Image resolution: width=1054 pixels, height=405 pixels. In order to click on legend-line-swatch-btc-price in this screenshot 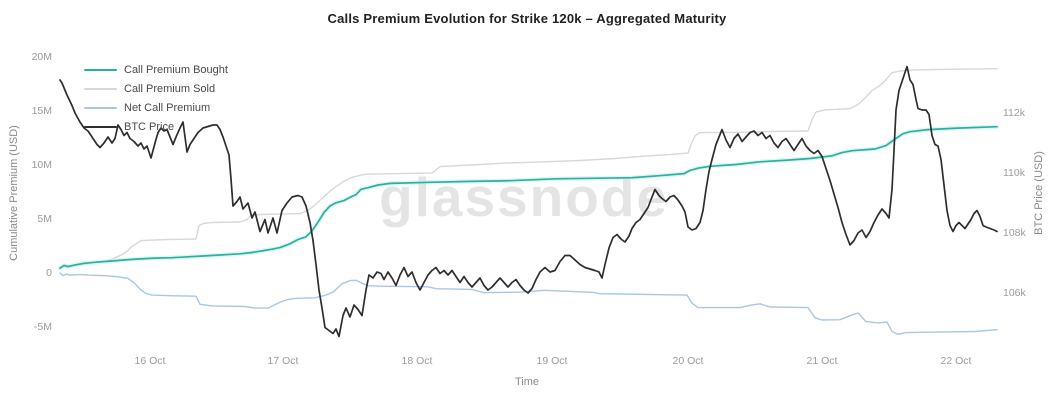, I will do `click(100, 127)`.